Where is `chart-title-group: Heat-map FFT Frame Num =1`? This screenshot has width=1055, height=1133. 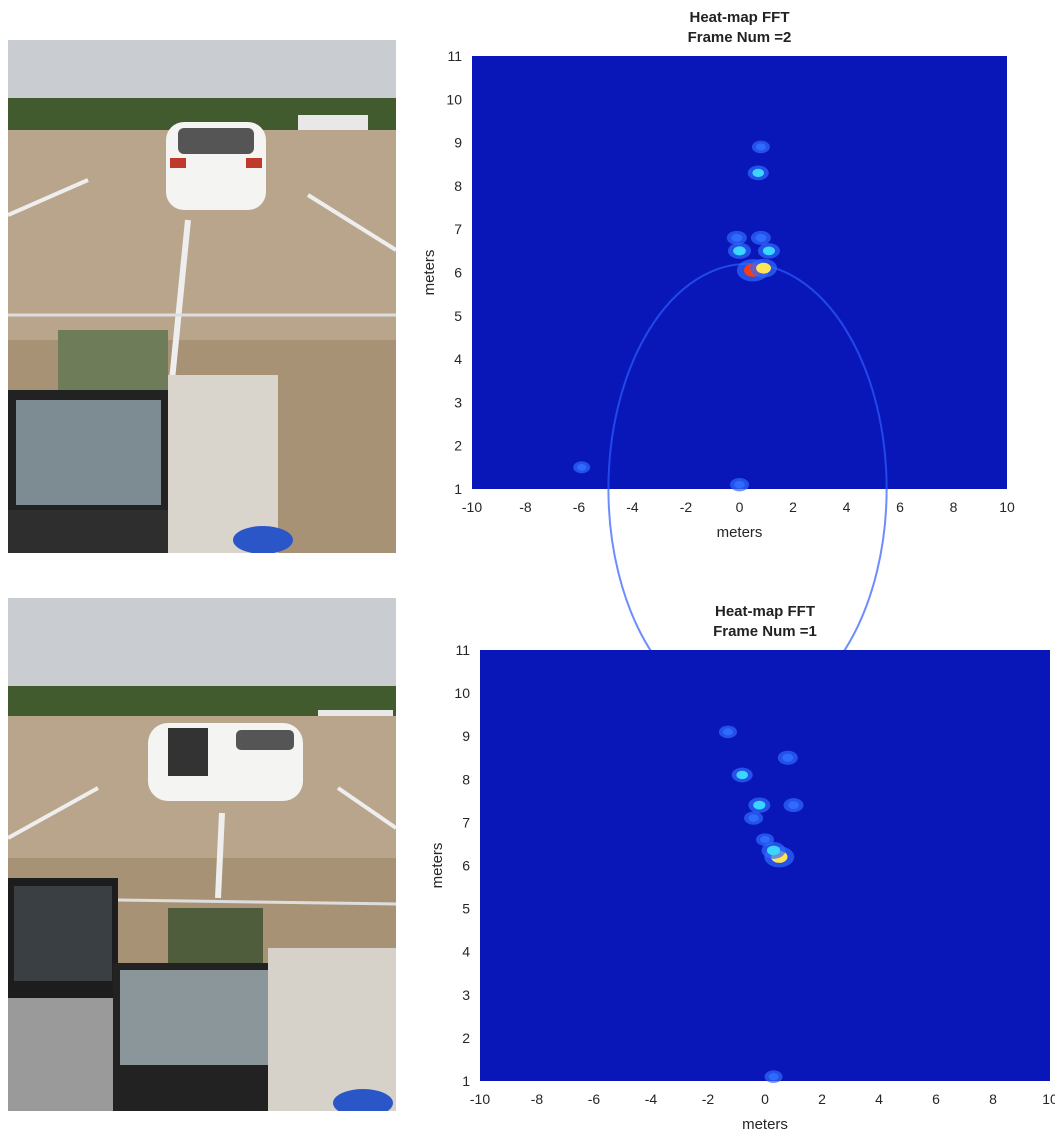 chart-title-group: Heat-map FFT Frame Num =1 is located at coordinates (765, 621).